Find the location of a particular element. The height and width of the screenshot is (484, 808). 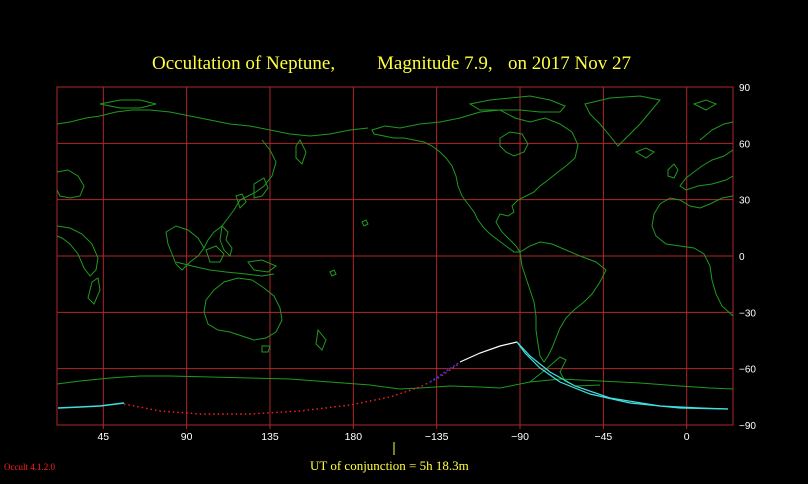

coastline-kamchatka is located at coordinates (301, 152).